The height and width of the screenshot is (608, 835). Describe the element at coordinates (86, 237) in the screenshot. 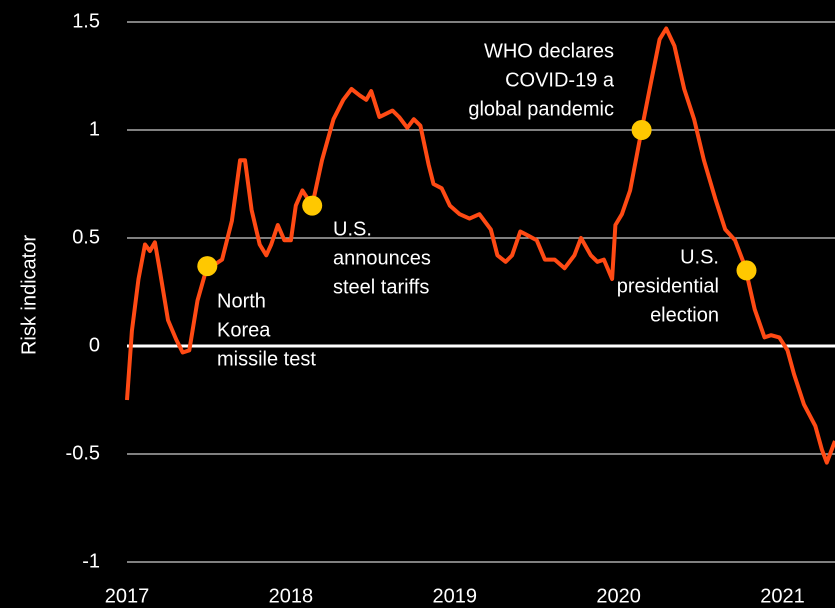

I see `y-tick-label: 0.5` at that location.